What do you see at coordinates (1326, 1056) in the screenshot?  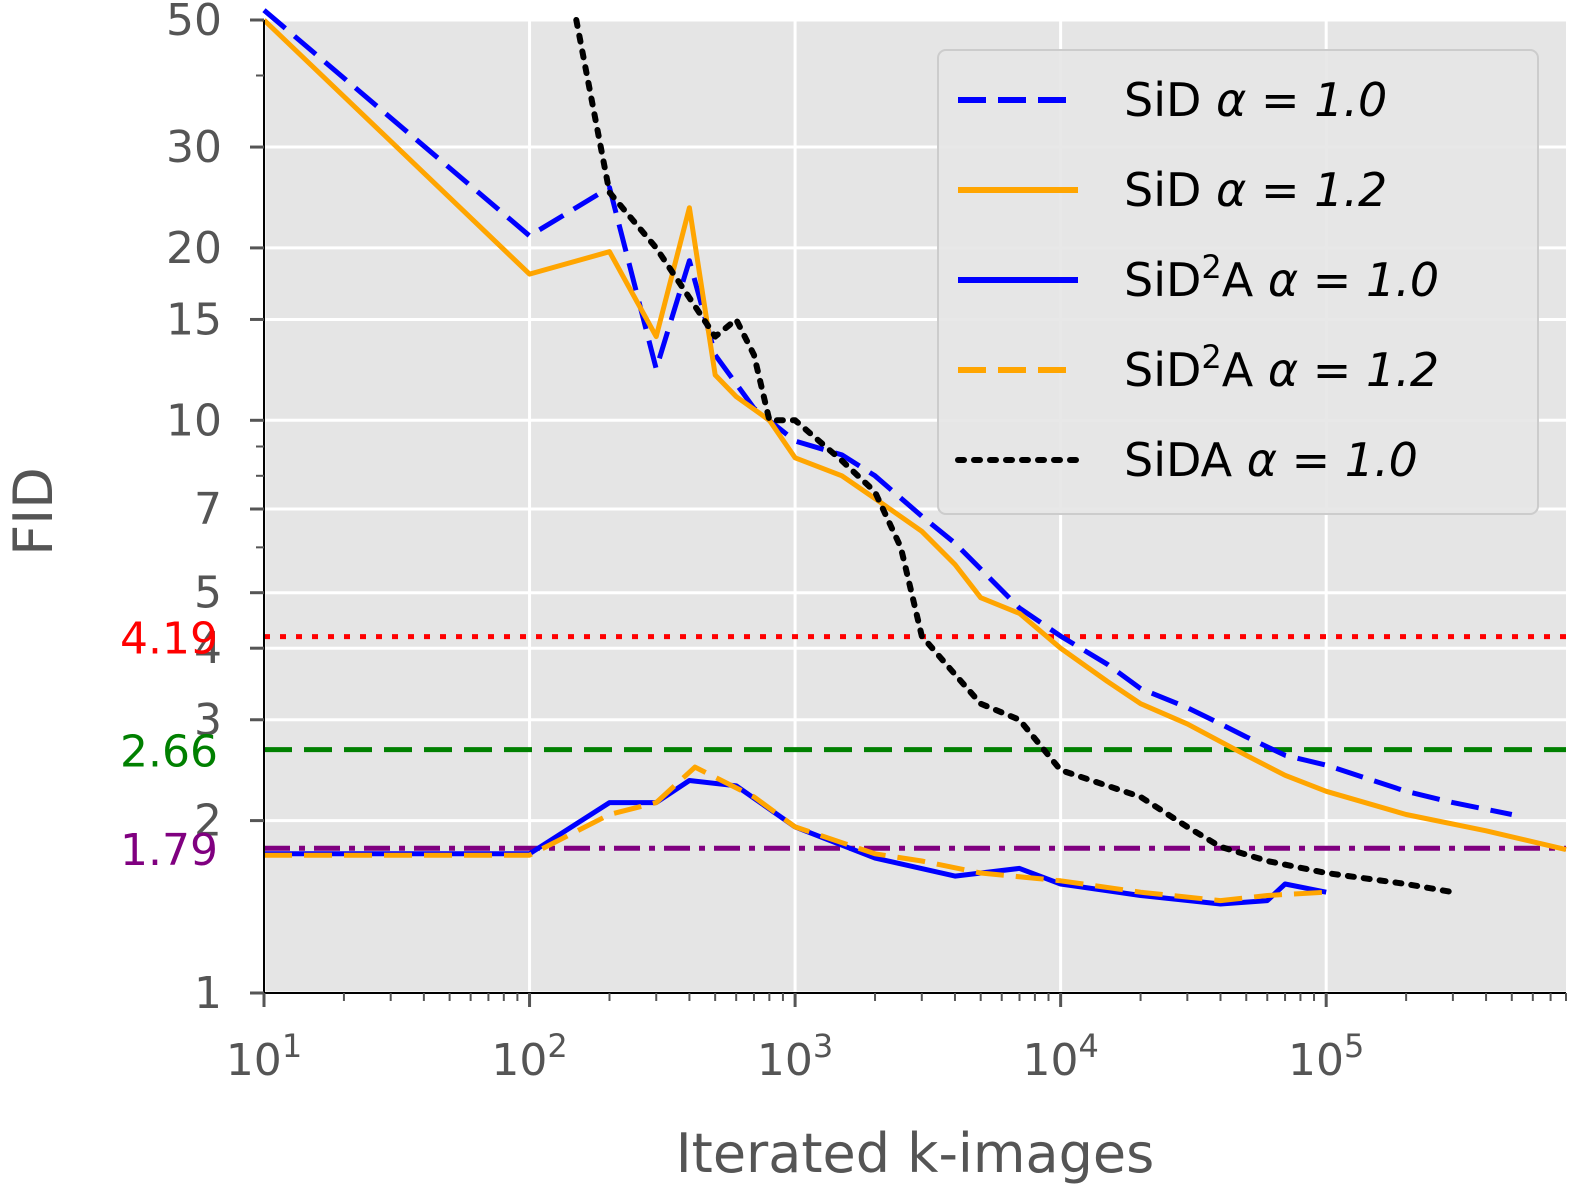 I see `x-tick-label: 10⁵` at bounding box center [1326, 1056].